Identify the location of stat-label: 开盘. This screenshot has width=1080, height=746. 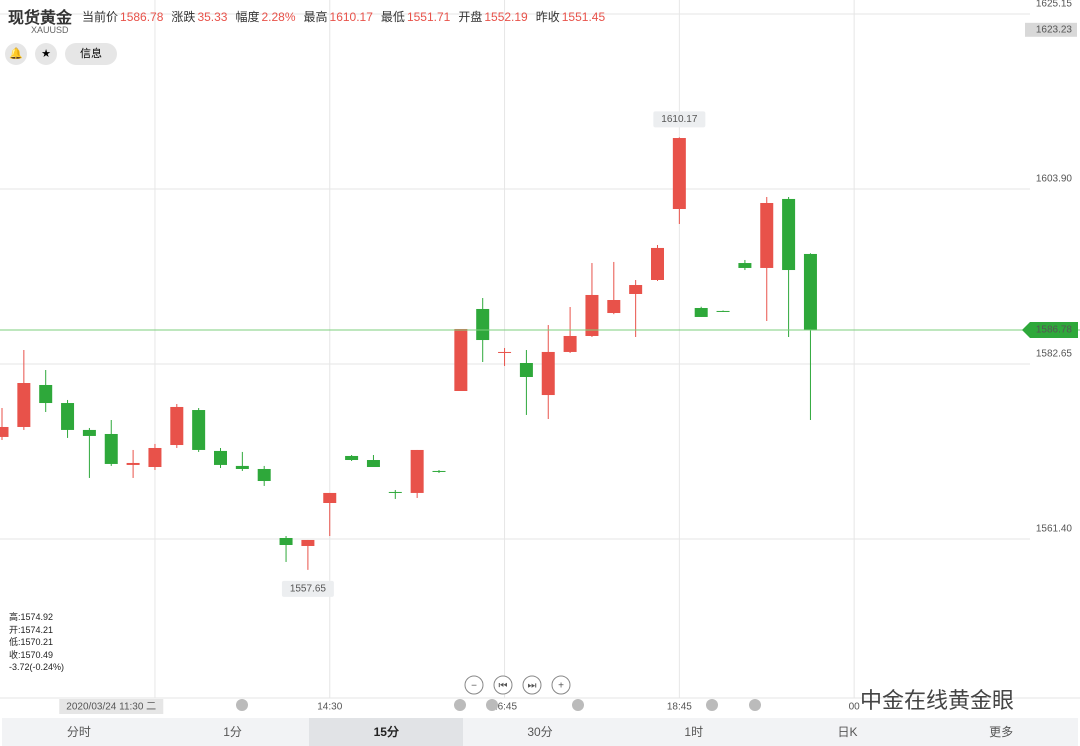
(470, 16).